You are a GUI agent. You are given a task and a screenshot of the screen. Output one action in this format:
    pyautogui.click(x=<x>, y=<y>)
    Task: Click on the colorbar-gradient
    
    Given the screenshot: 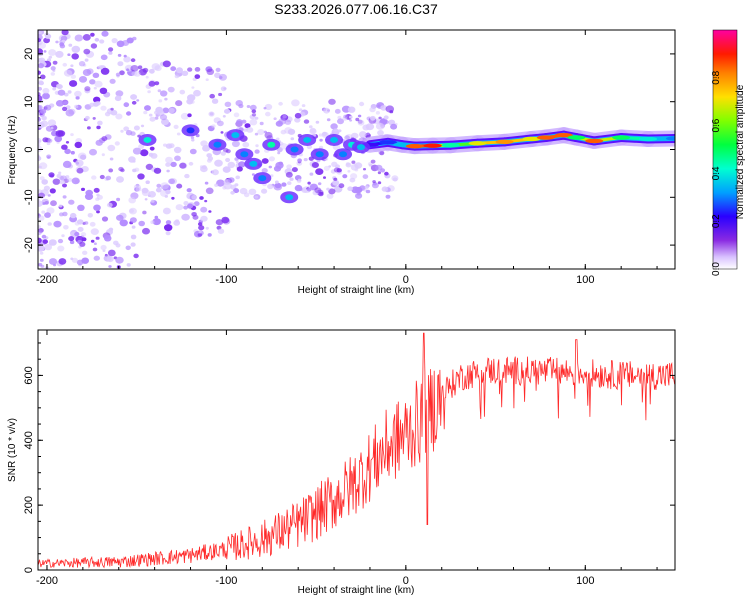 What is the action you would take?
    pyautogui.click(x=725, y=149)
    